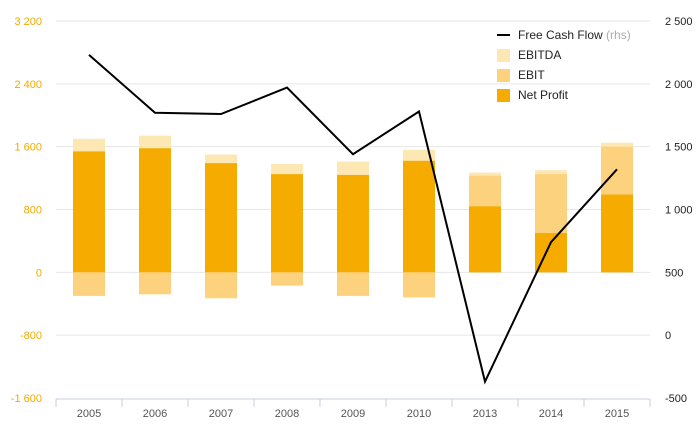 The width and height of the screenshot is (700, 433). Describe the element at coordinates (679, 85) in the screenshot. I see `y-right-tick-label: 2 000` at that location.